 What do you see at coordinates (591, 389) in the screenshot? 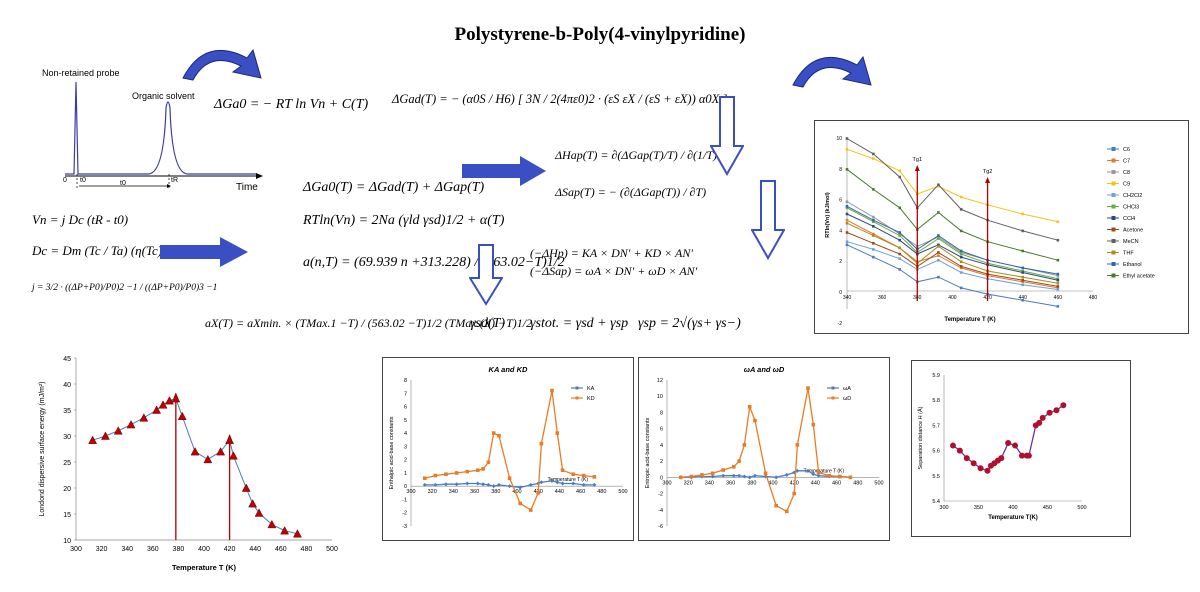
I see `legend-label: KA` at bounding box center [591, 389].